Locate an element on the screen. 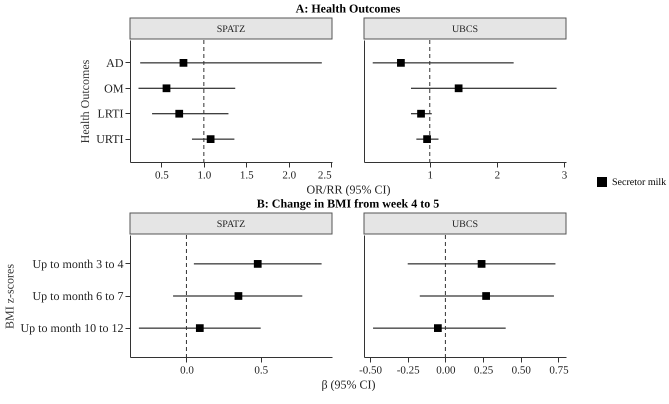 Image resolution: width=669 pixels, height=404 pixels. y-tick-label: LRTI is located at coordinates (111, 113).